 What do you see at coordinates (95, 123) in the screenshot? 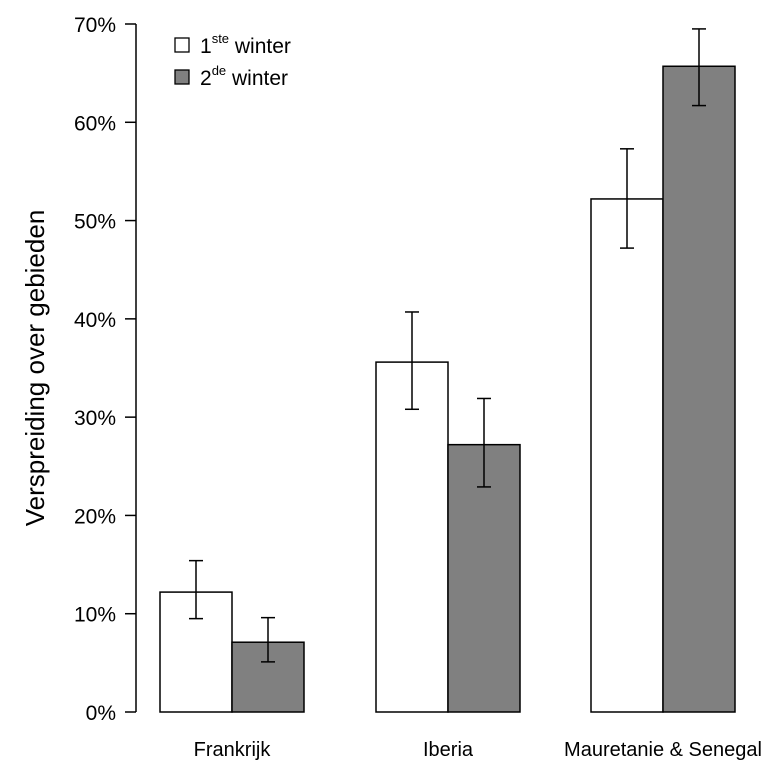
I see `y-tick-label: 60%` at bounding box center [95, 123].